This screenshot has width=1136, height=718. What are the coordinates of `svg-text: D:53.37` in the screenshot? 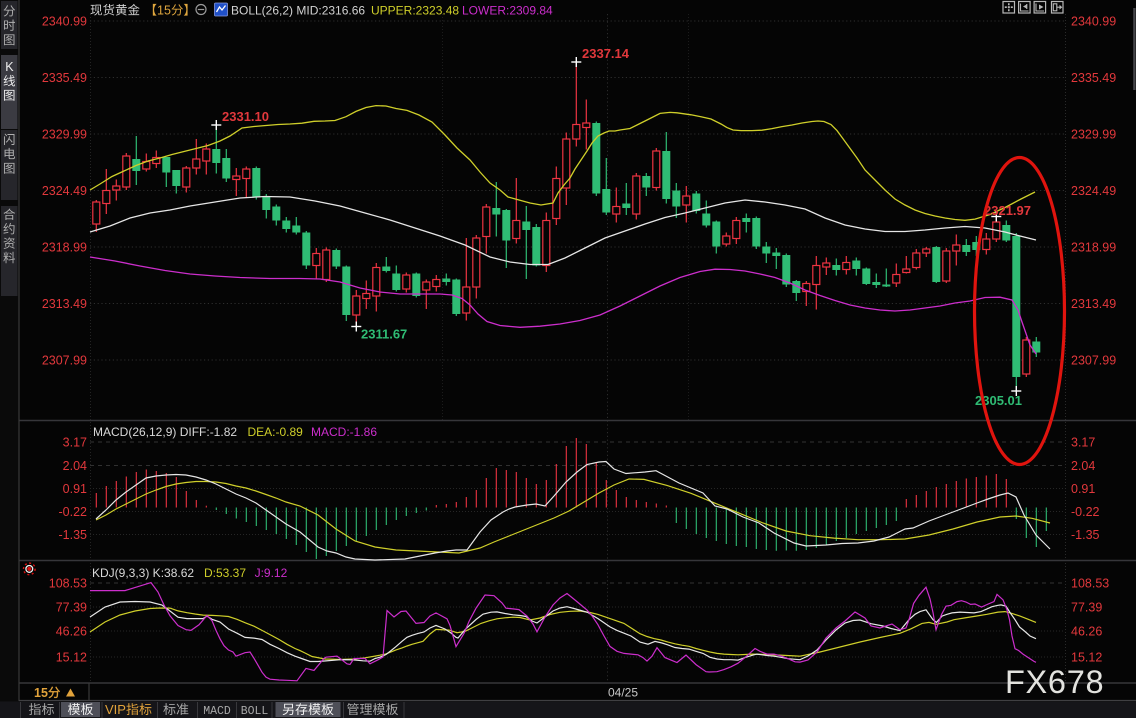 It's located at (225, 573).